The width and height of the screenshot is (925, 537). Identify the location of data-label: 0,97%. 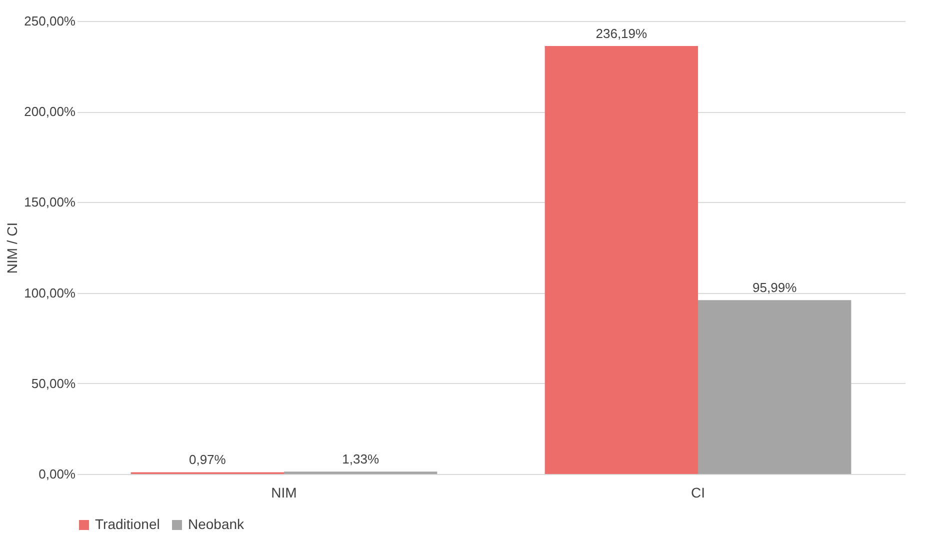
(207, 460).